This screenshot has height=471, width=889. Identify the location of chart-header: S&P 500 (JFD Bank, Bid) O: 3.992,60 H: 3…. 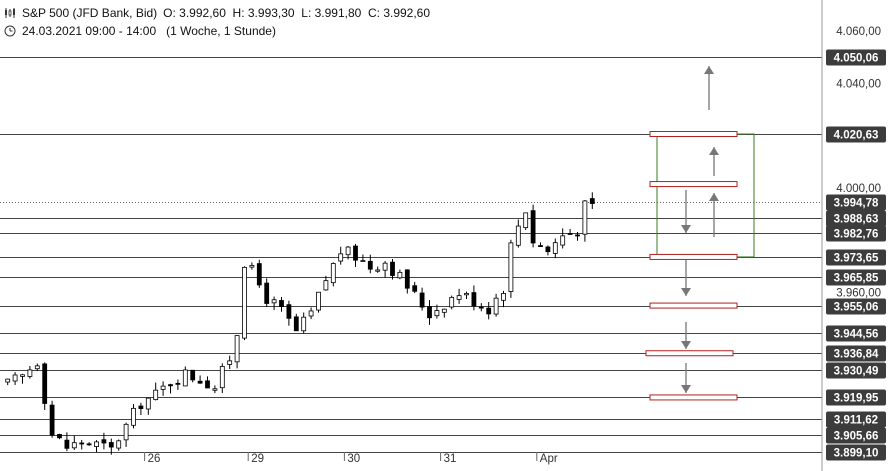
(217, 22).